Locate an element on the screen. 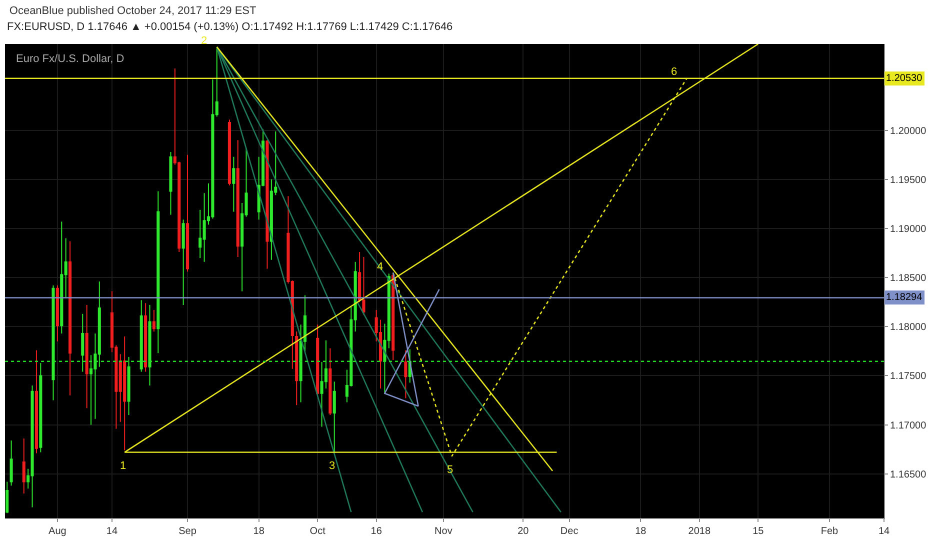  x-tick-label: Oct is located at coordinates (318, 531).